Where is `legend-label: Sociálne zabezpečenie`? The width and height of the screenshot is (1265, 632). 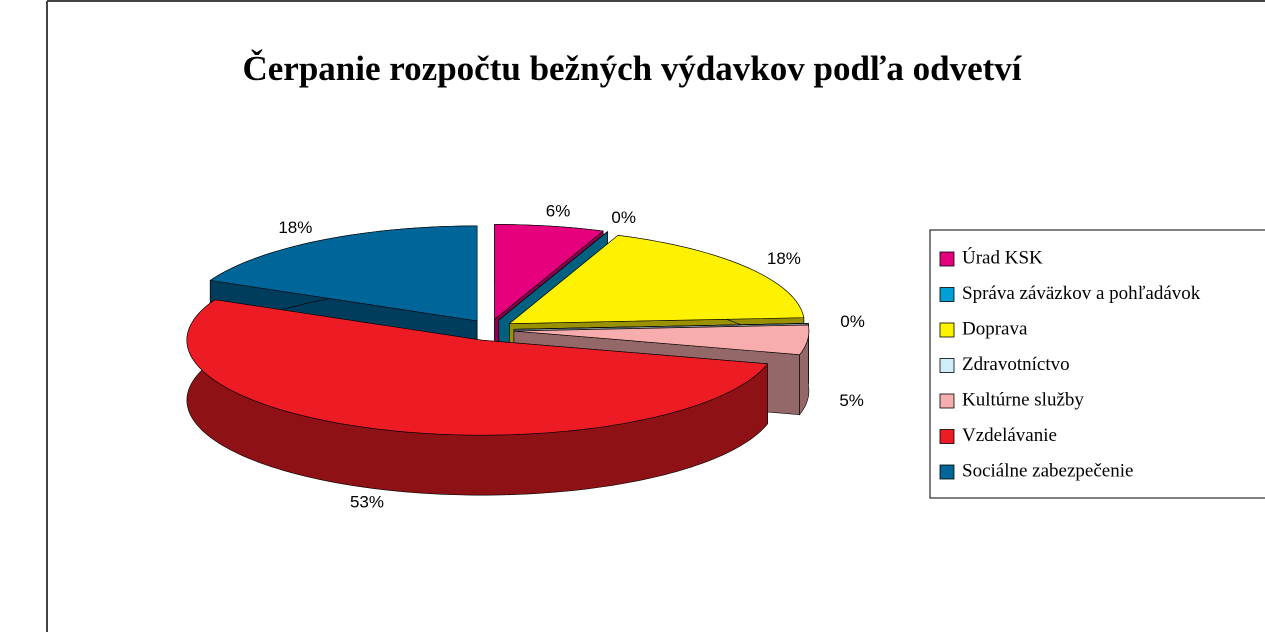 legend-label: Sociálne zabezpečenie is located at coordinates (1047, 470).